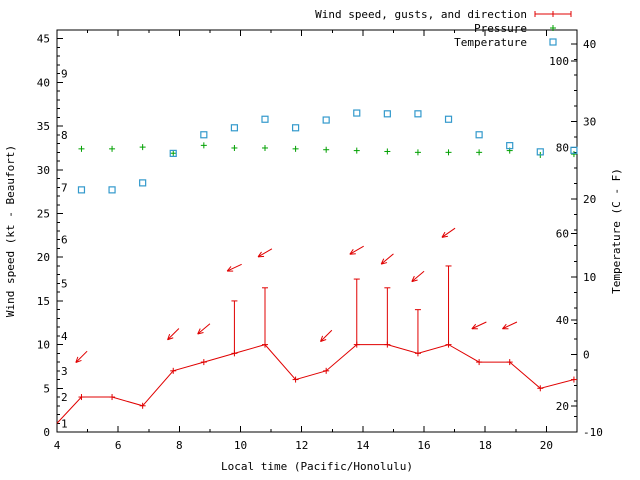 This screenshot has height=480, width=640. What do you see at coordinates (500, 28) in the screenshot?
I see `legend-label-pressure: Pressure` at bounding box center [500, 28].